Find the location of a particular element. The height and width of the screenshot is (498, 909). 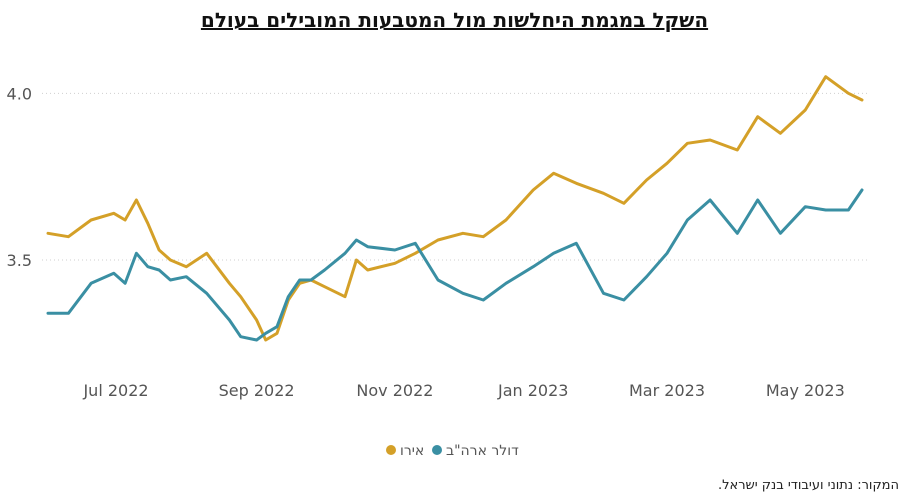

y-tick-label: 3.5 is located at coordinates (19, 260).